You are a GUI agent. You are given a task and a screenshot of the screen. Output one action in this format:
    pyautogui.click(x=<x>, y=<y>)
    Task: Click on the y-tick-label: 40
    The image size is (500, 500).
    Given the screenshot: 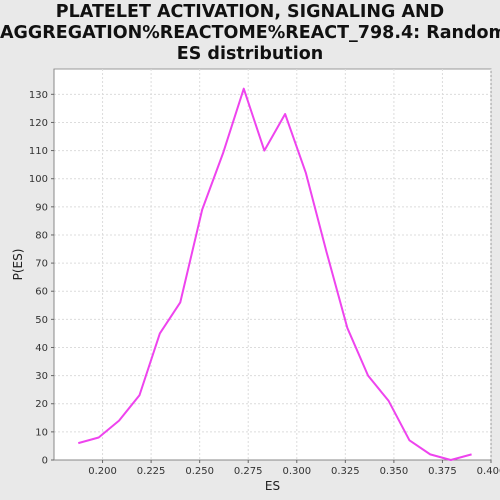 What is the action you would take?
    pyautogui.click(x=41, y=348)
    